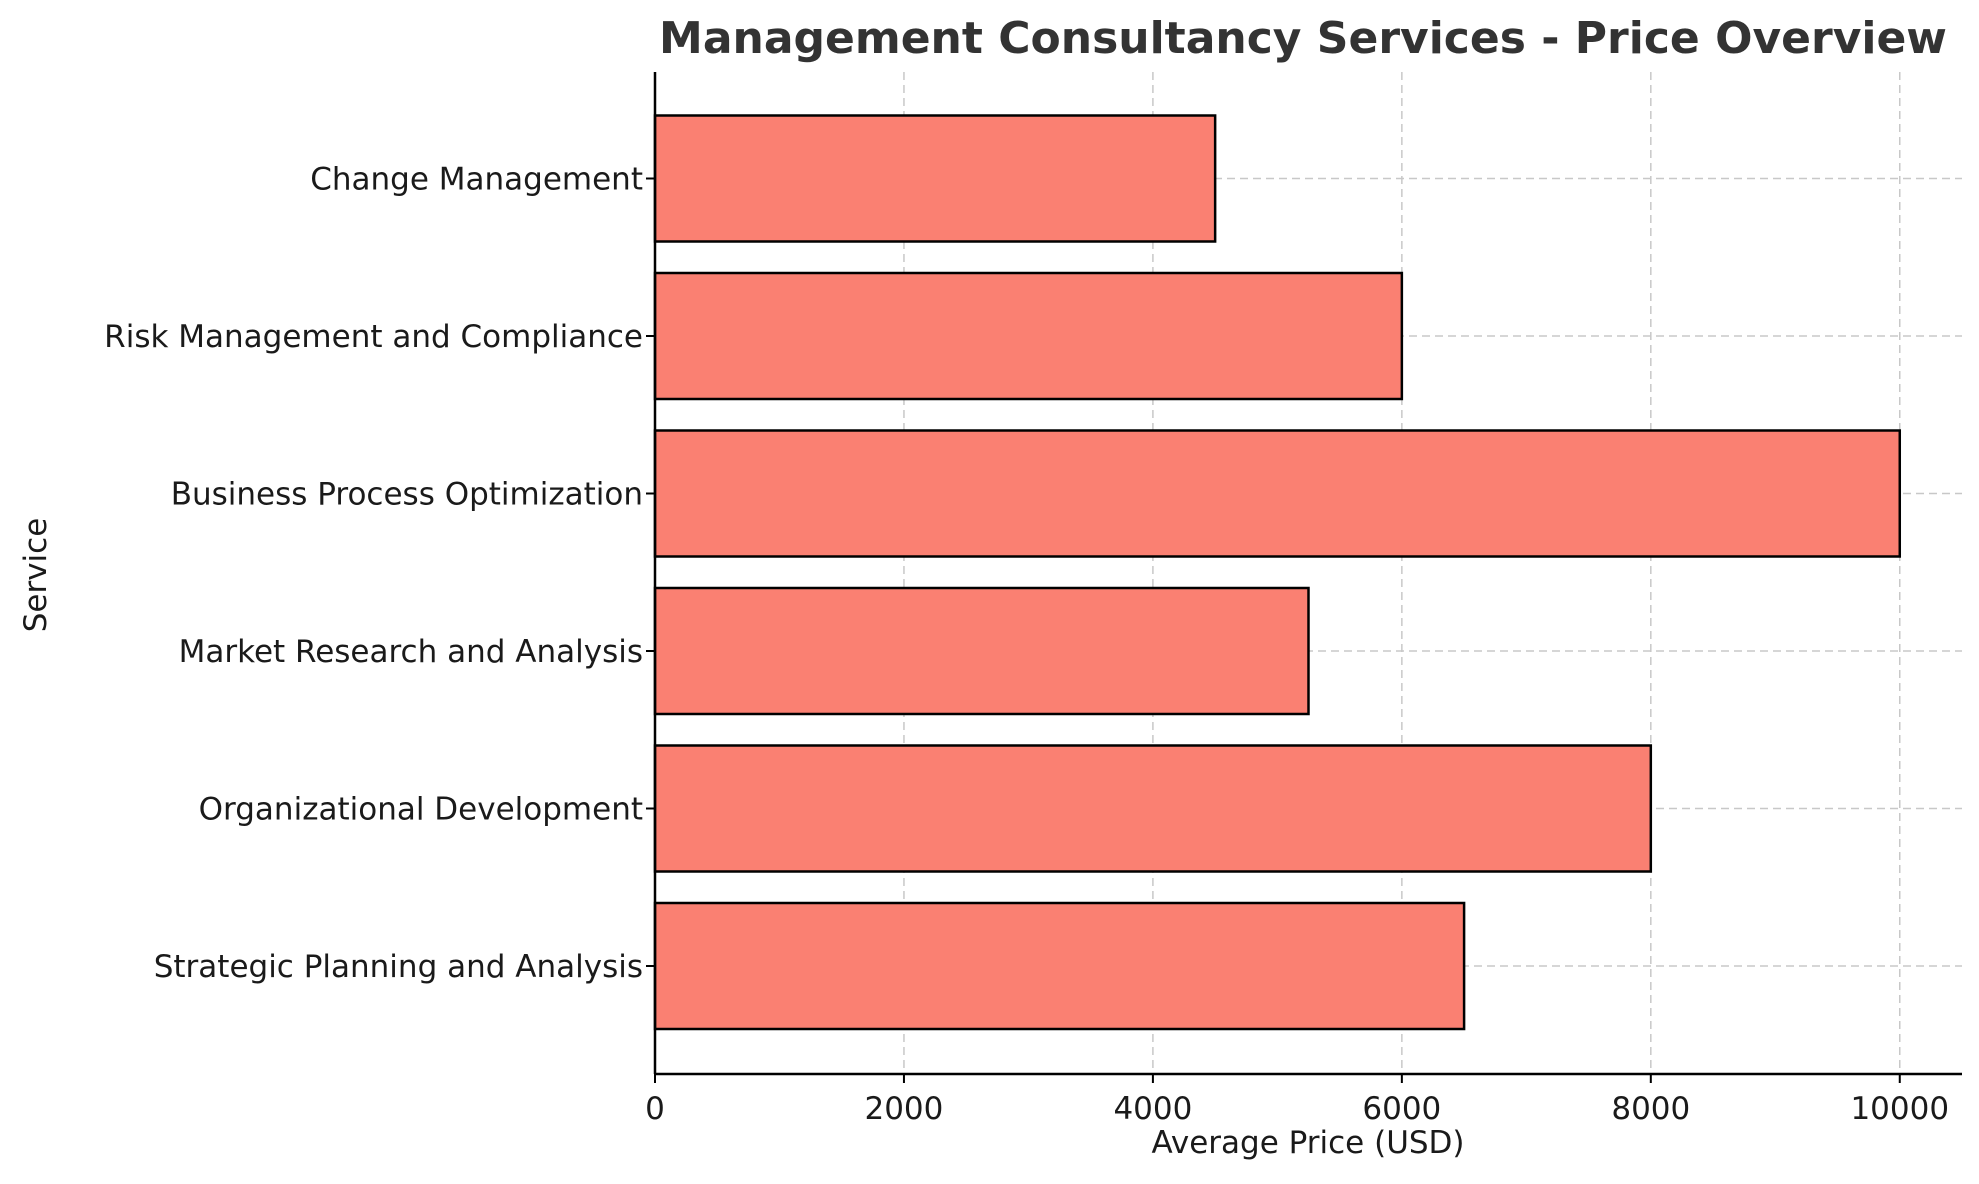  Describe the element at coordinates (373, 337) in the screenshot. I see `y-tick-label: Risk Management and Compliance` at that location.